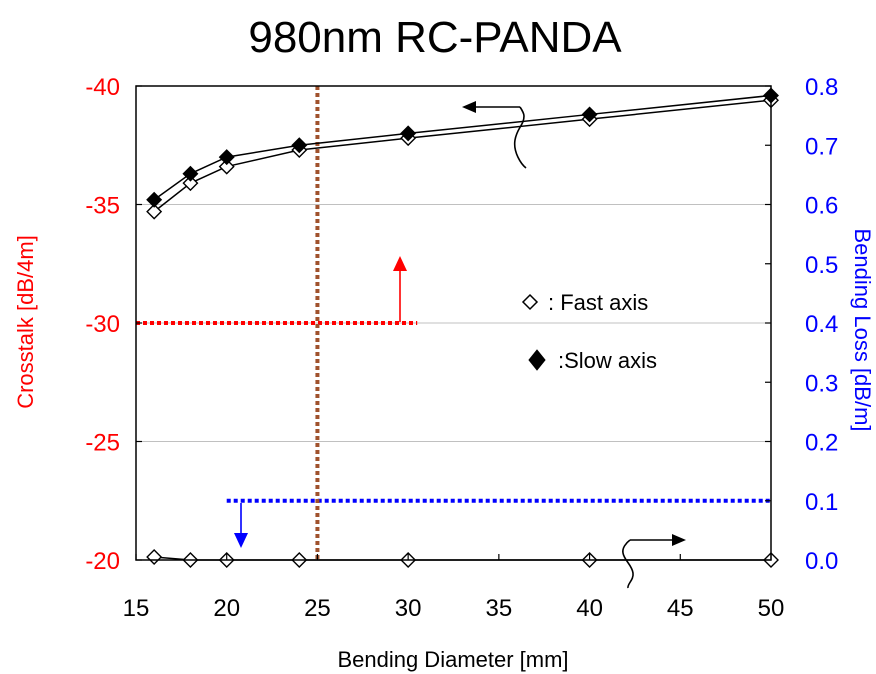  Describe the element at coordinates (241, 525) in the screenshot. I see `loss-threshold-arrow` at that location.